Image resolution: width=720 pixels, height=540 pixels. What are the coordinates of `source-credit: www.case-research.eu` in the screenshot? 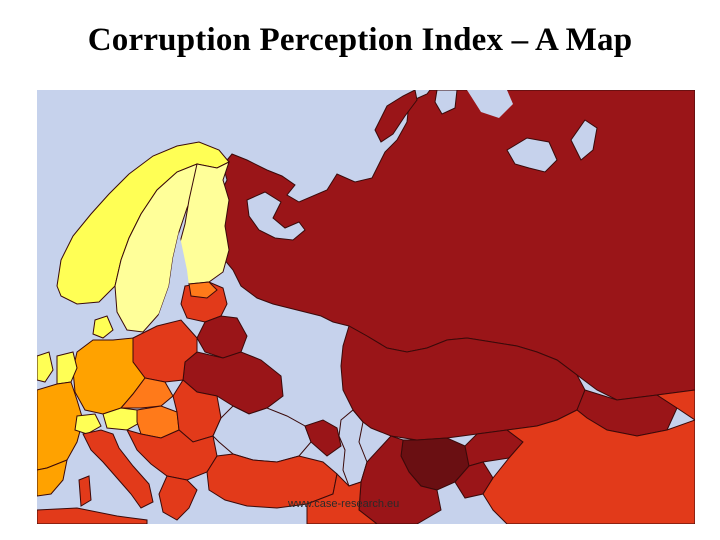 It's located at (344, 504).